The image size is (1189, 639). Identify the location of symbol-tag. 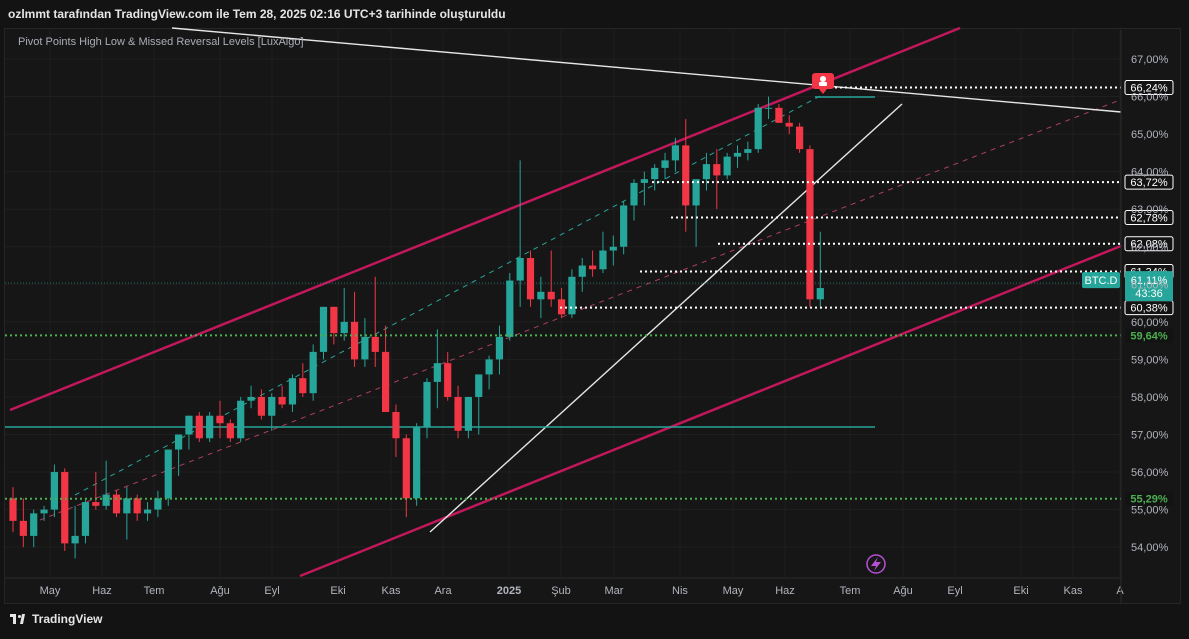
(1101, 280).